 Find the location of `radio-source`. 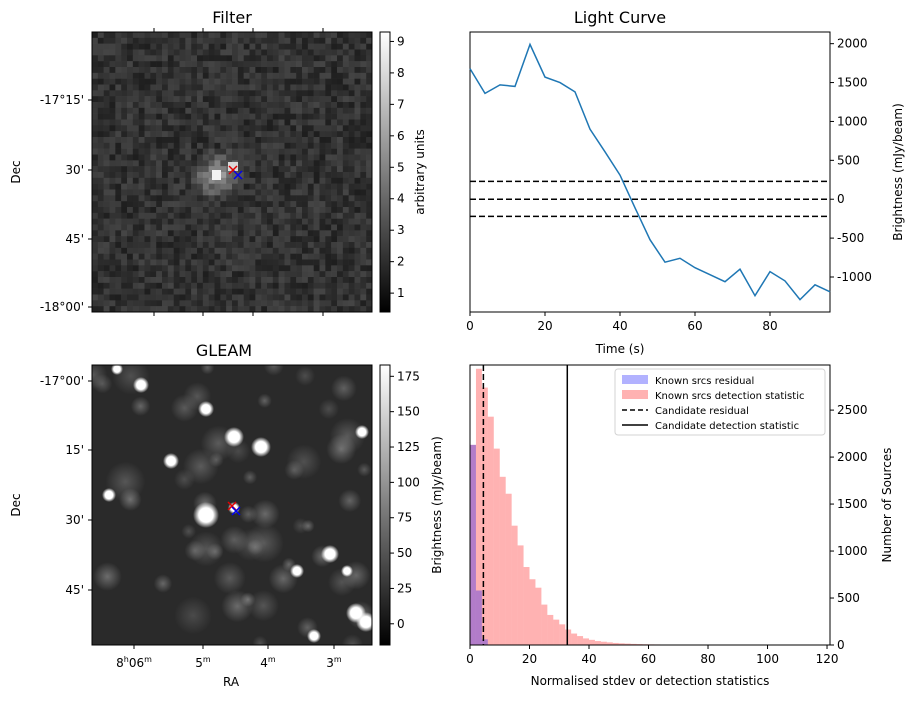

radio-source is located at coordinates (362, 432).